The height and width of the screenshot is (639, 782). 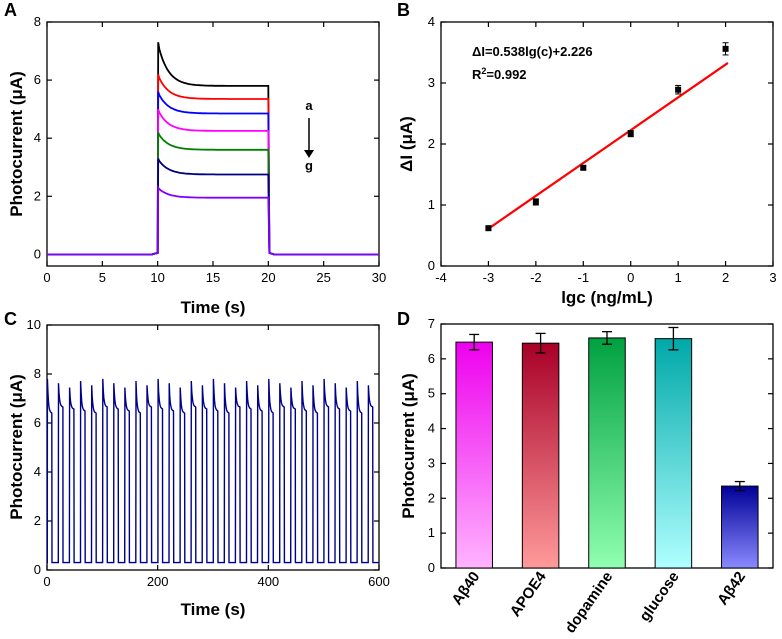 I want to click on x-tick-label: -3, so click(x=489, y=277).